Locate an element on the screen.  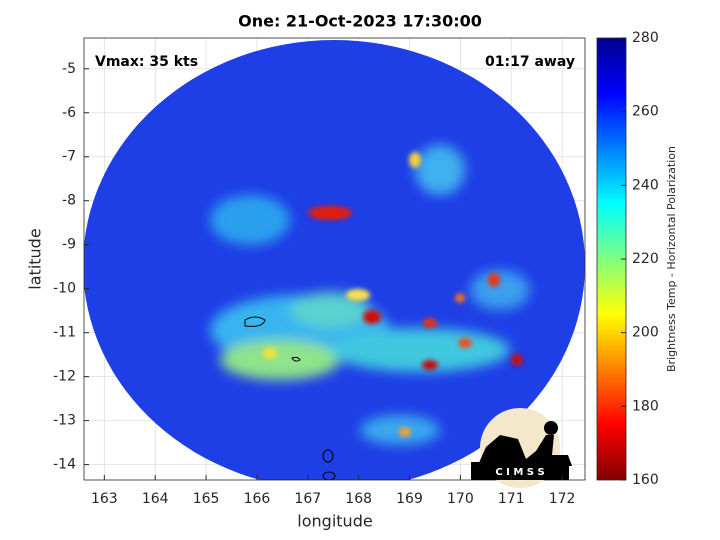
y-tick-label: -13 is located at coordinates (64, 421).